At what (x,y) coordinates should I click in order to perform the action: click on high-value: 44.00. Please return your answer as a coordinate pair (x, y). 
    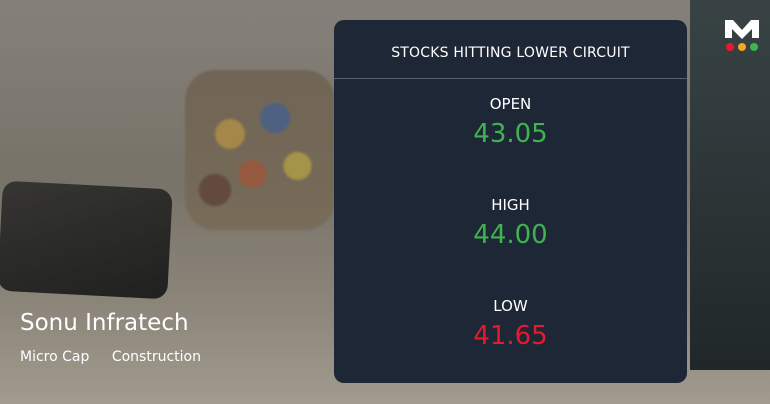
    Looking at the image, I should click on (510, 235).